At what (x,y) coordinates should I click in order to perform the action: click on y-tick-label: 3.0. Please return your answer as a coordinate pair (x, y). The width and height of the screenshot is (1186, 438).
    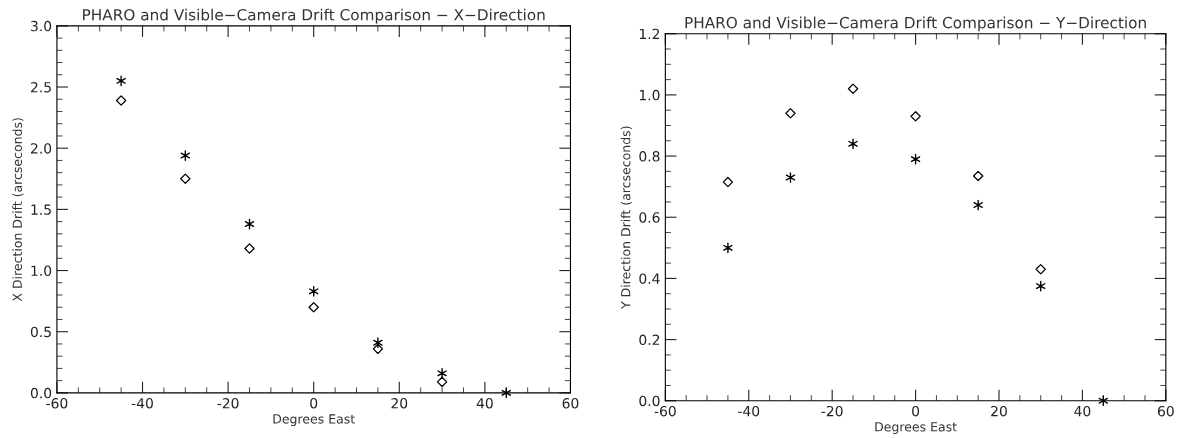
    Looking at the image, I should click on (41, 26).